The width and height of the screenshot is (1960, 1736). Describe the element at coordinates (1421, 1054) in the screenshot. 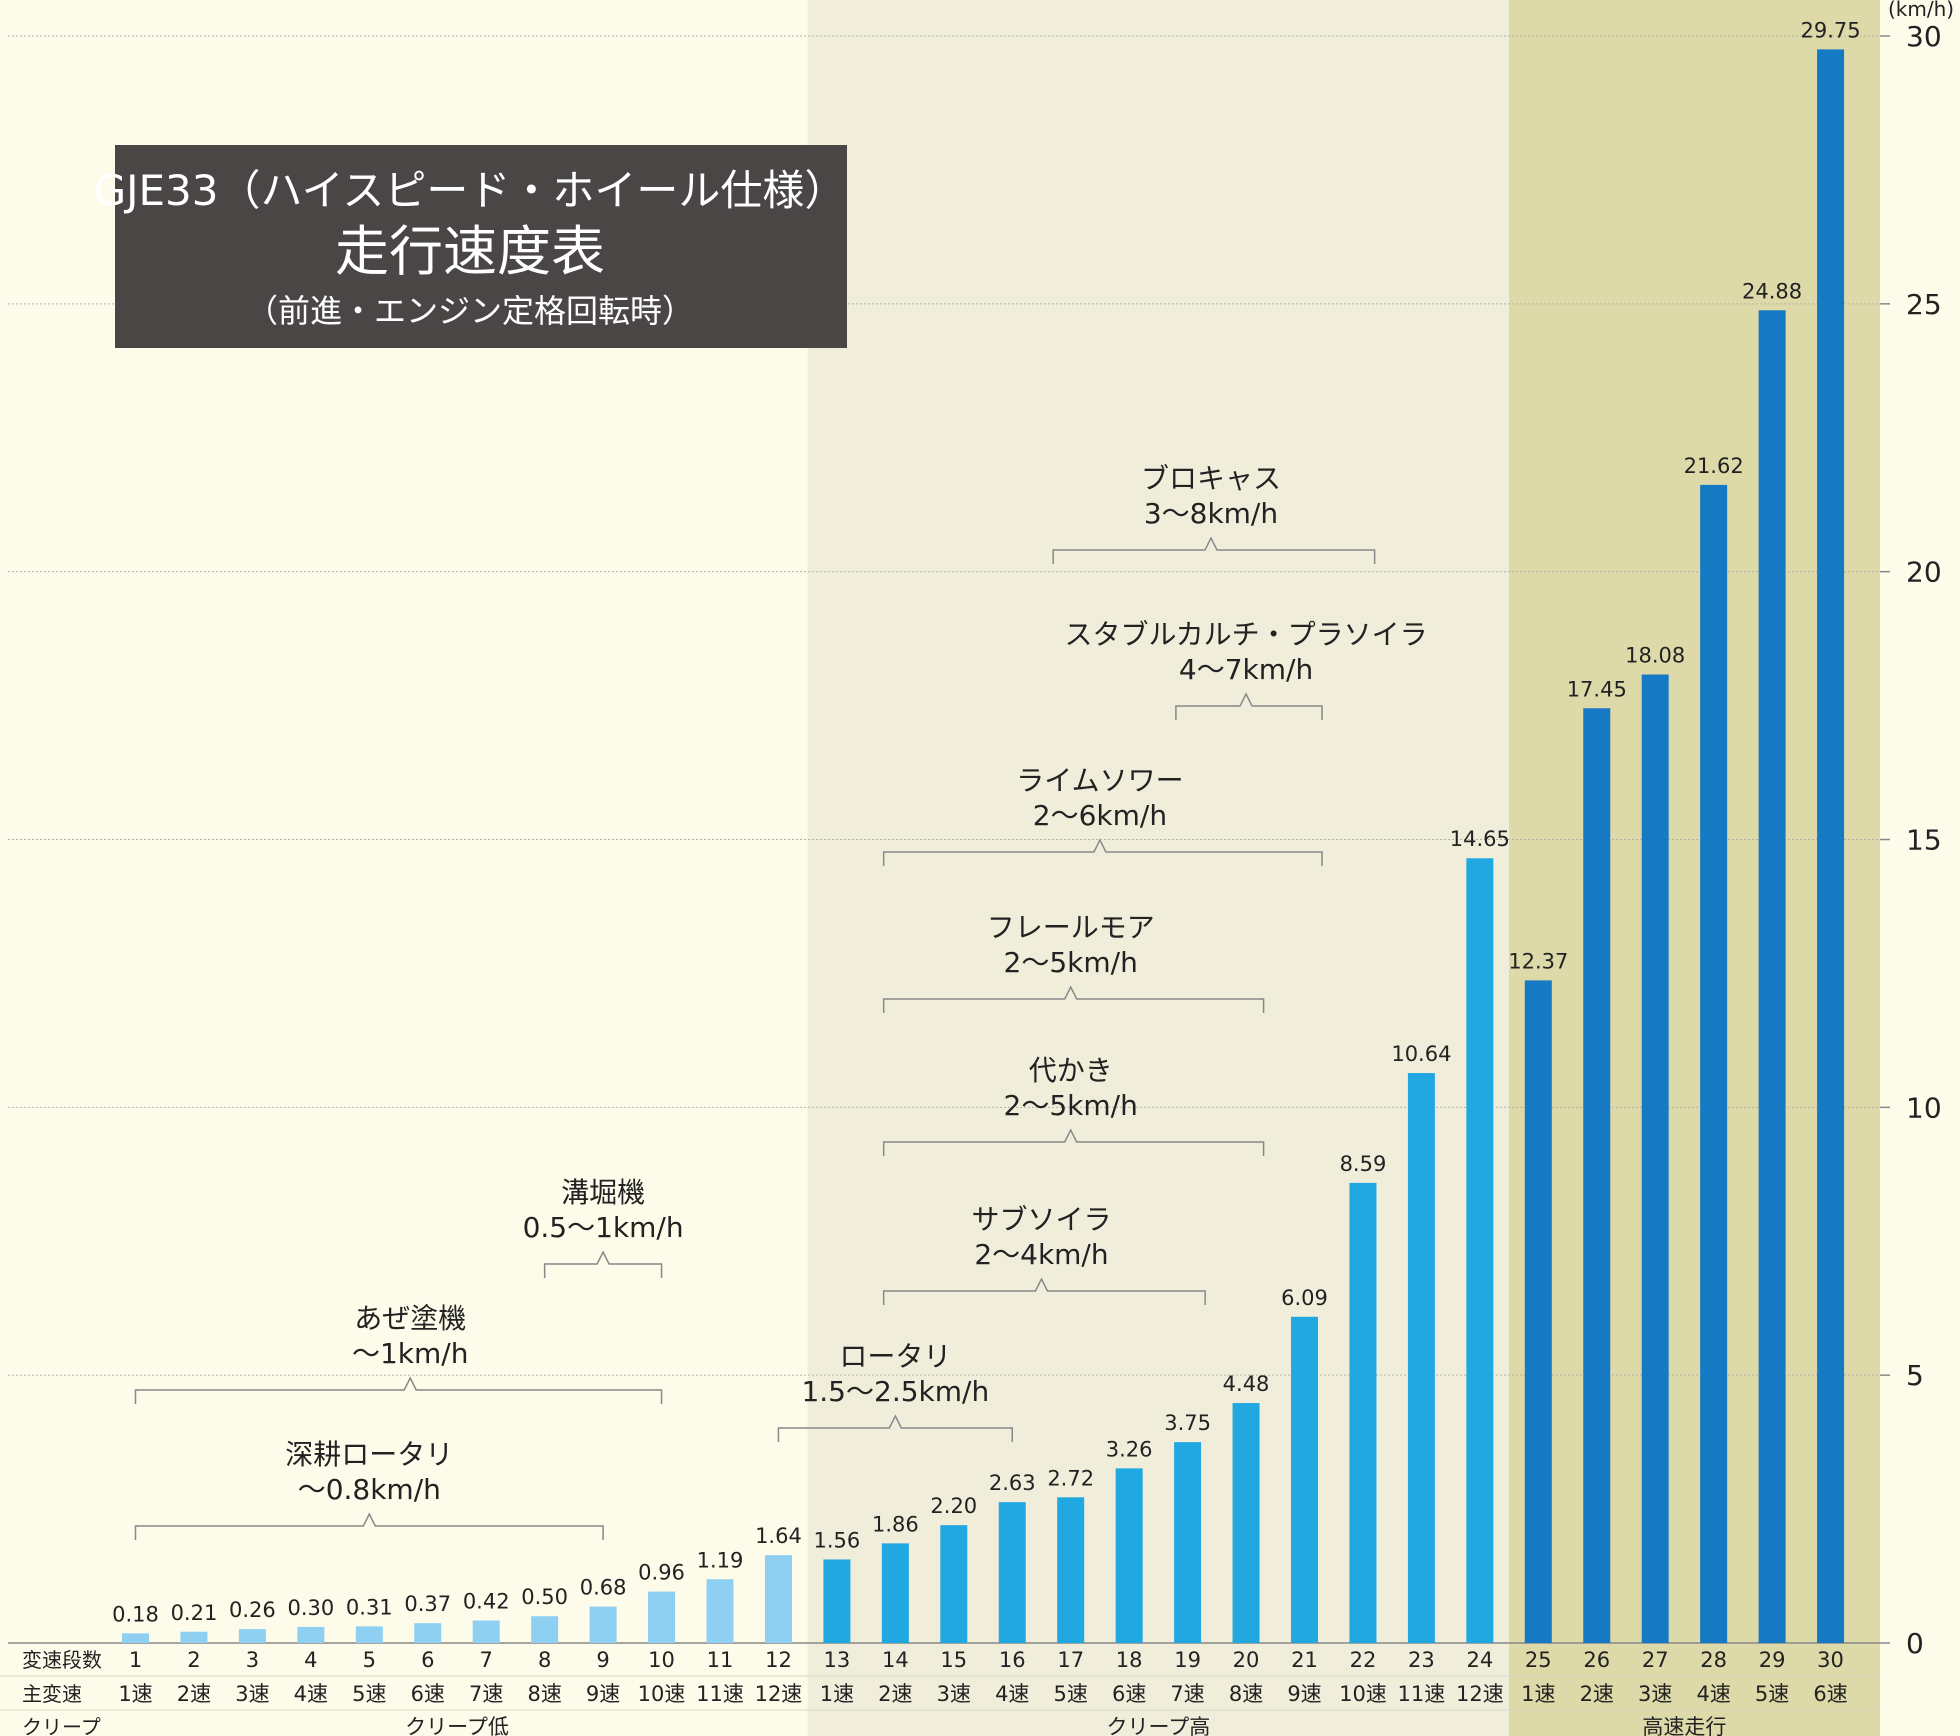

I see `value-label: 10.64` at that location.